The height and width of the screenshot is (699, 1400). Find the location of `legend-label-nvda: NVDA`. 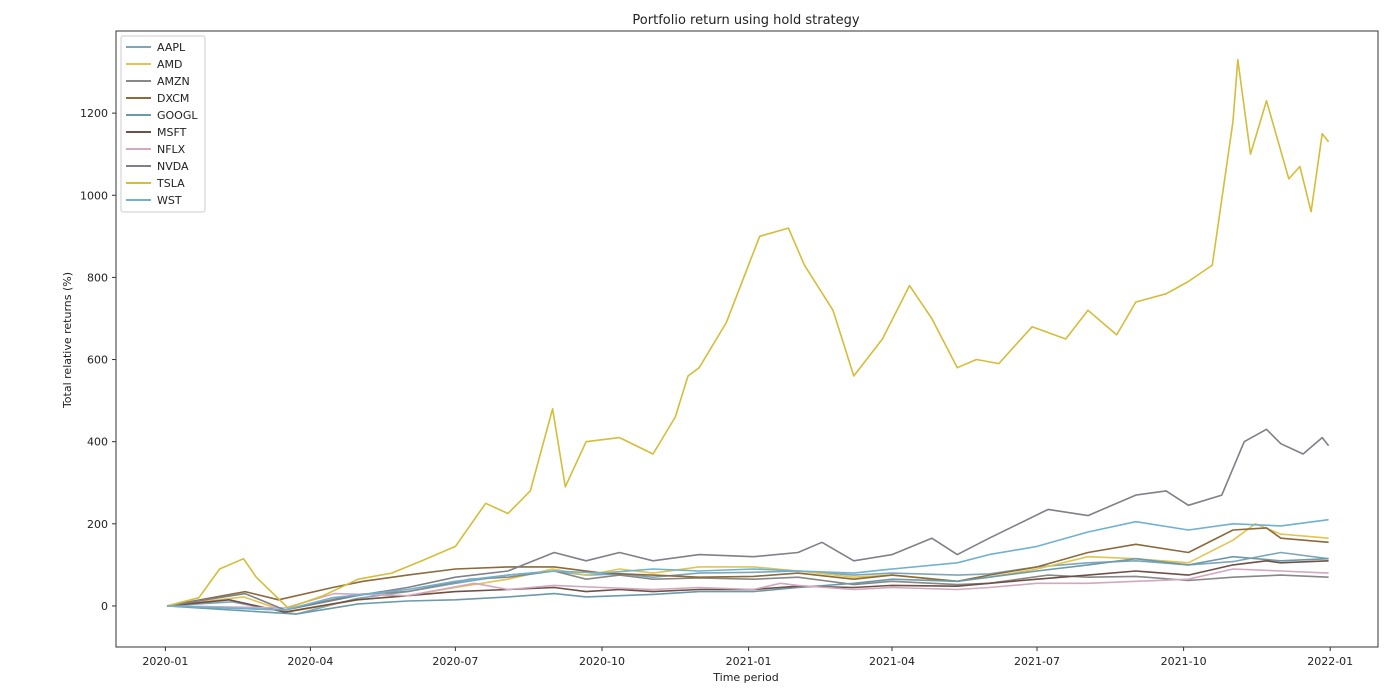

legend-label-nvda: NVDA is located at coordinates (173, 166).